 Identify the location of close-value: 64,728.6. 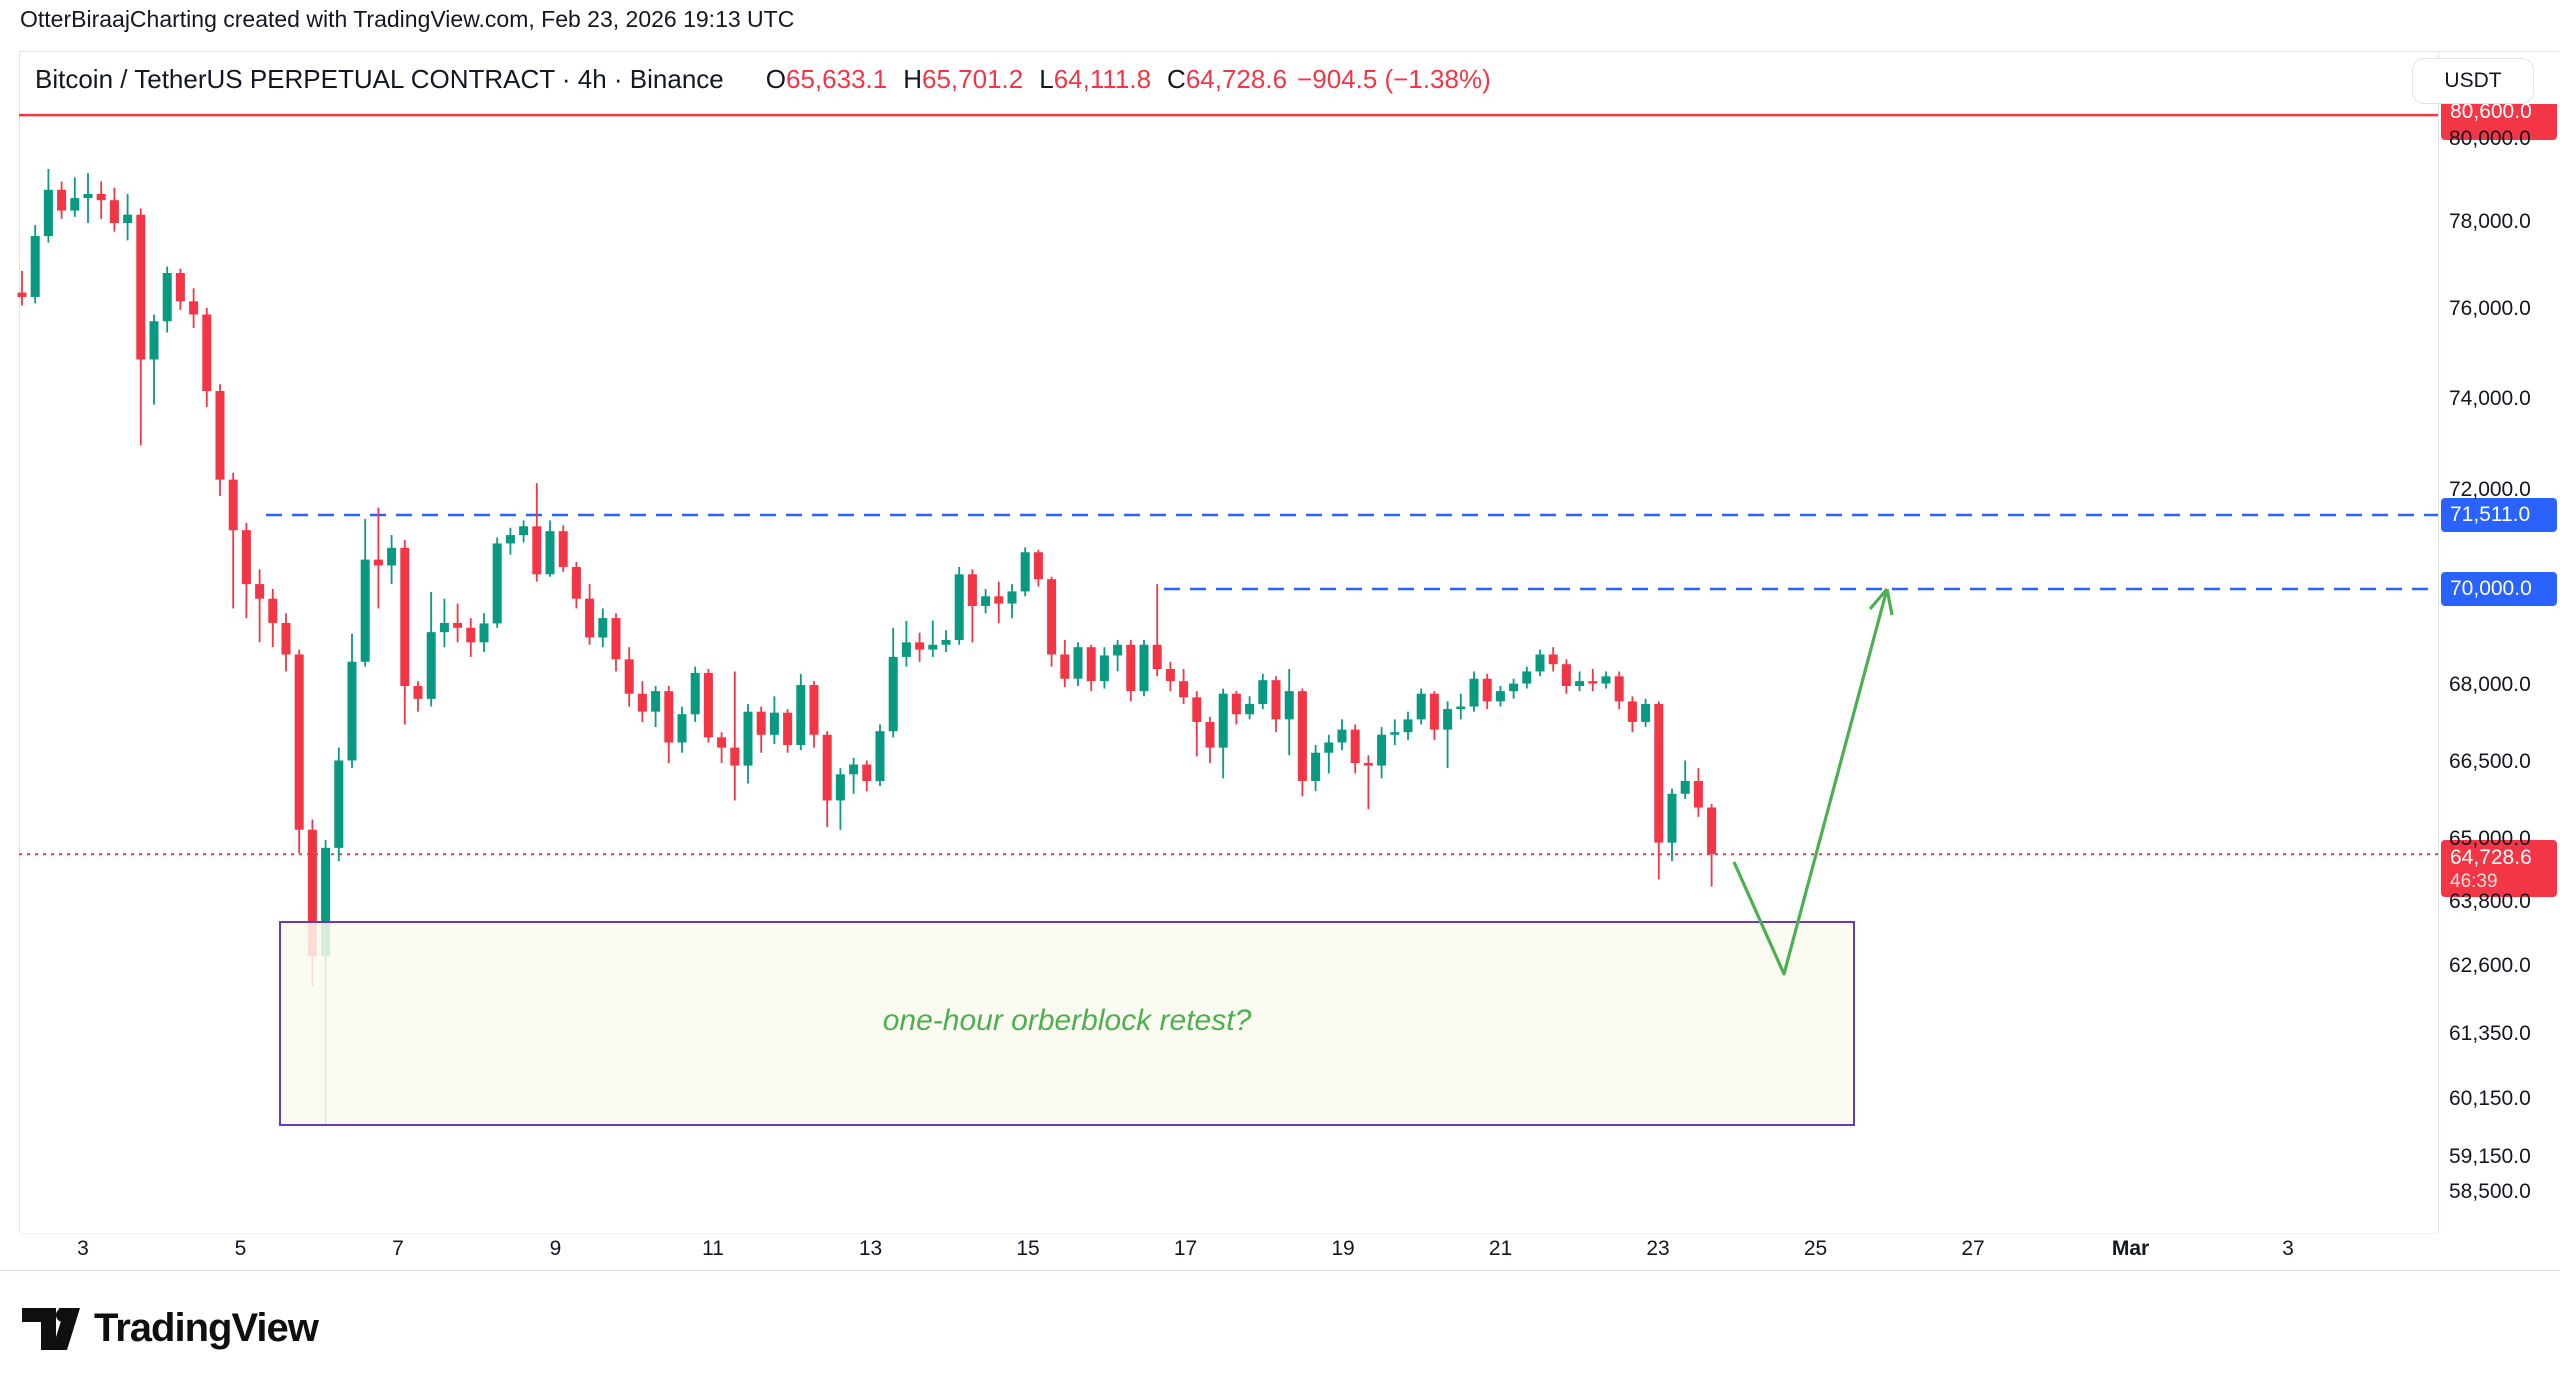
(1236, 79).